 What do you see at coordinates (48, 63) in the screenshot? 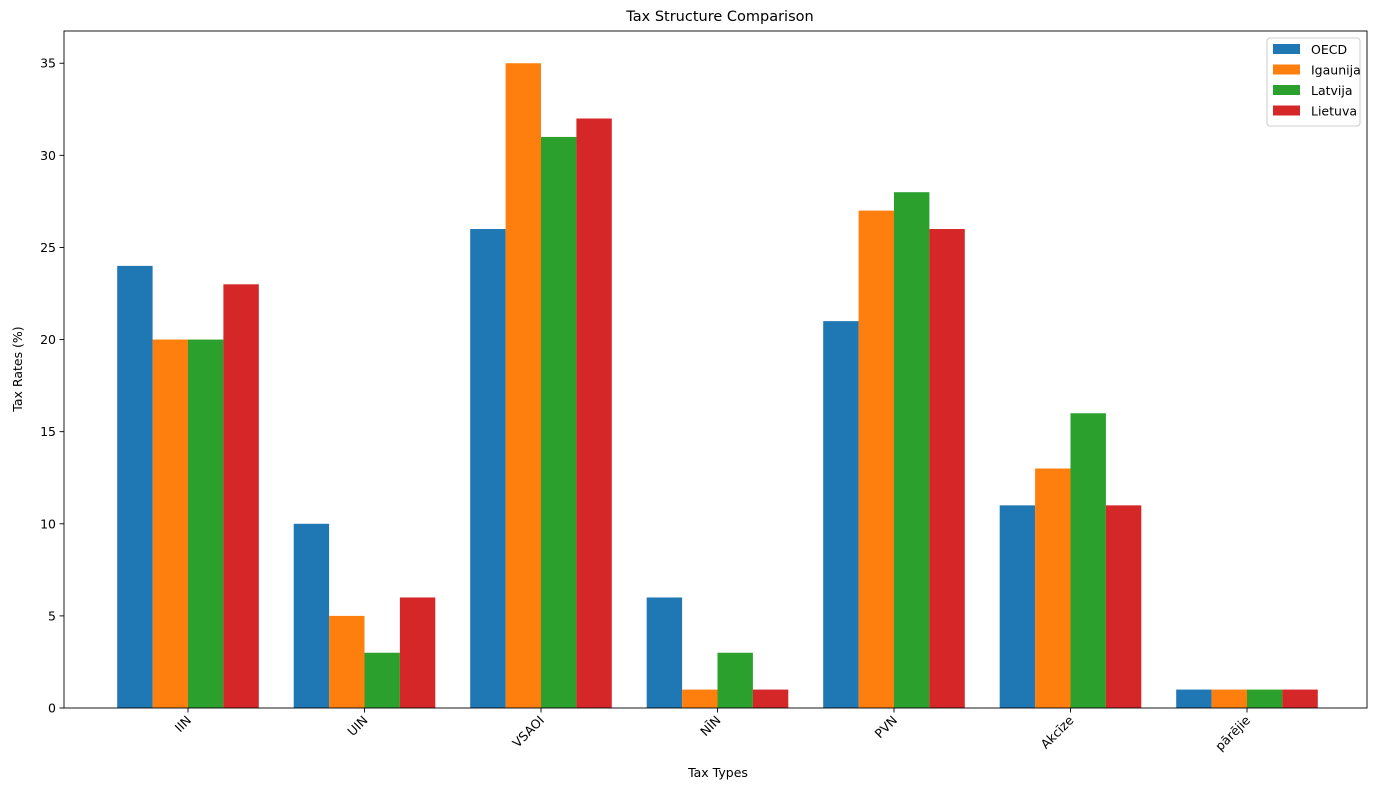
I see `y-tick-label: 35` at bounding box center [48, 63].